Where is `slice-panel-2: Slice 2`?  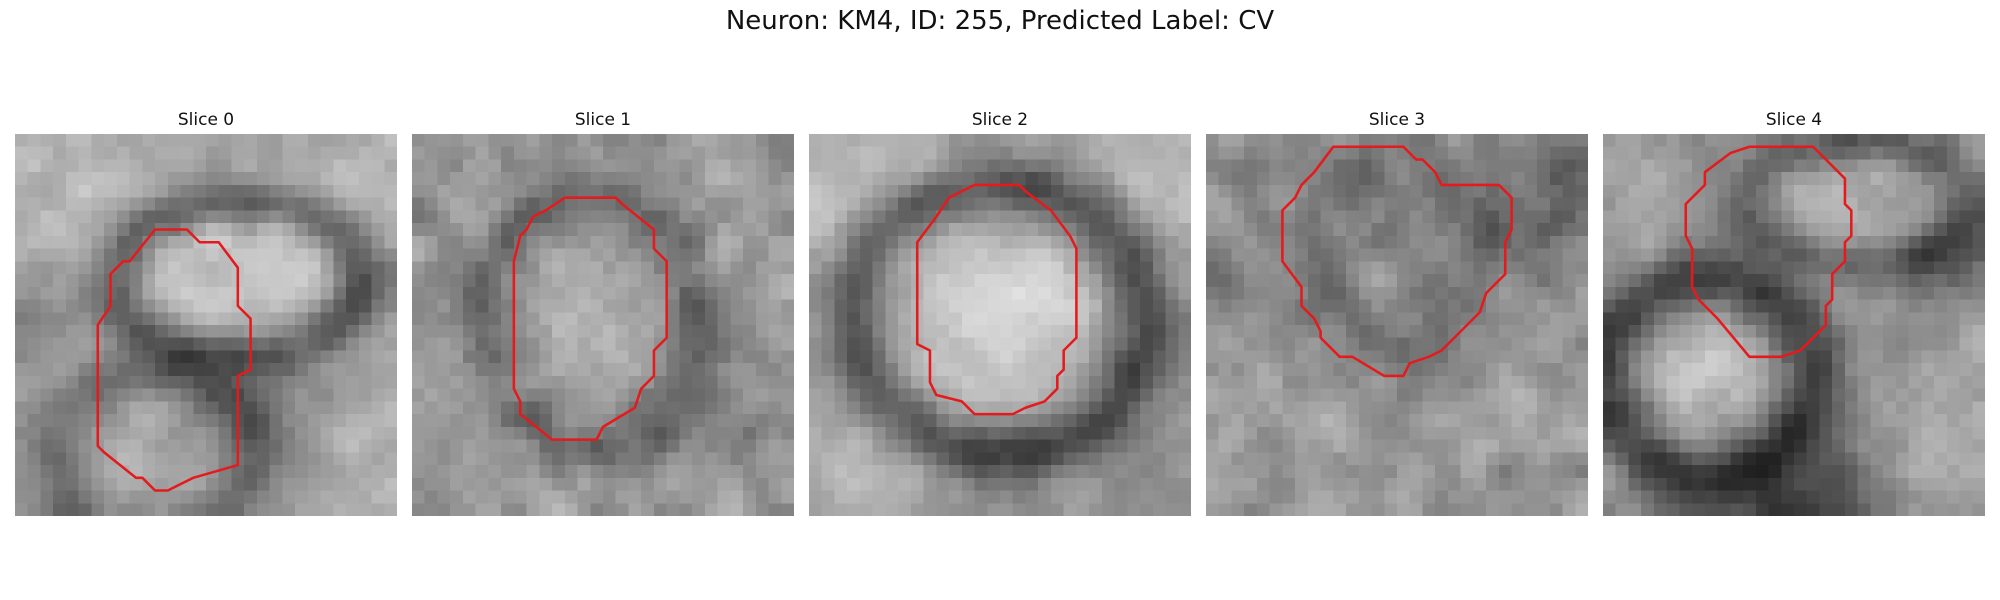
slice-panel-2: Slice 2 is located at coordinates (1000, 313).